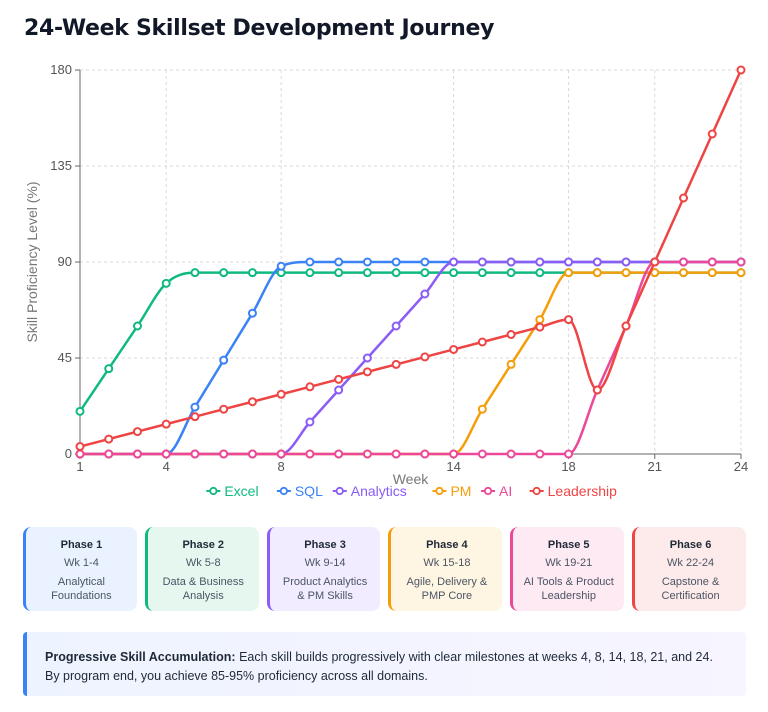 The width and height of the screenshot is (768, 712). Describe the element at coordinates (690, 582) in the screenshot. I see `phase-desc-line: Capstone &` at that location.